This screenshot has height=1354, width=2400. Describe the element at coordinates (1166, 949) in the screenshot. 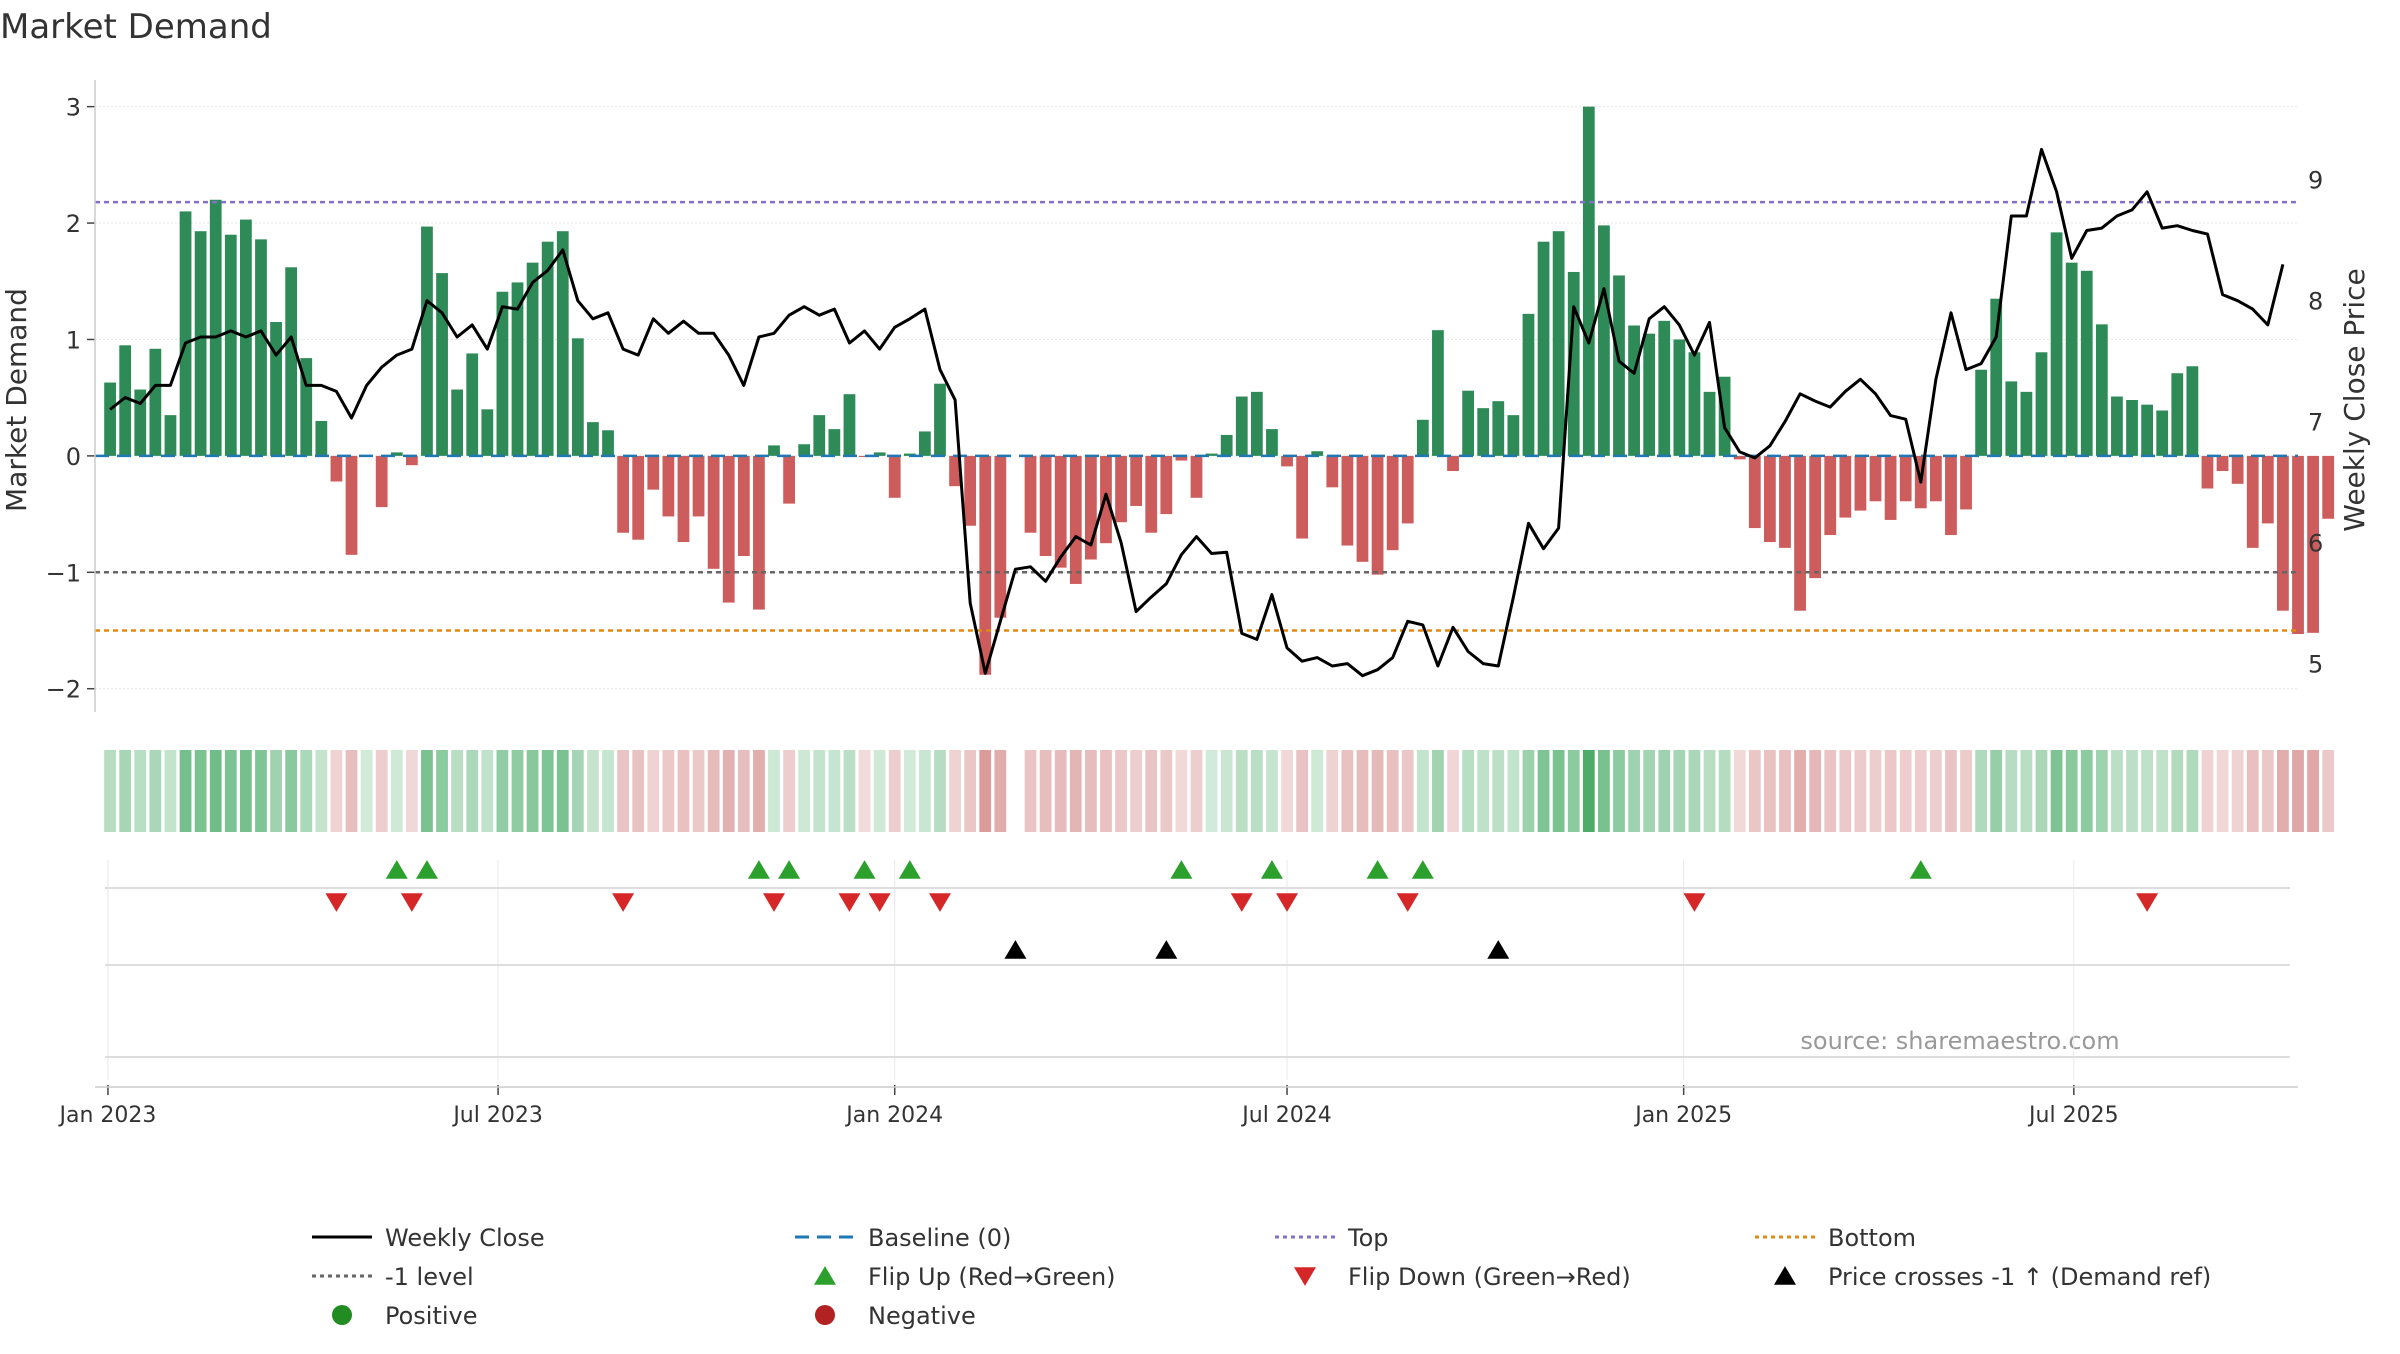

I see `price-cross-marker` at that location.